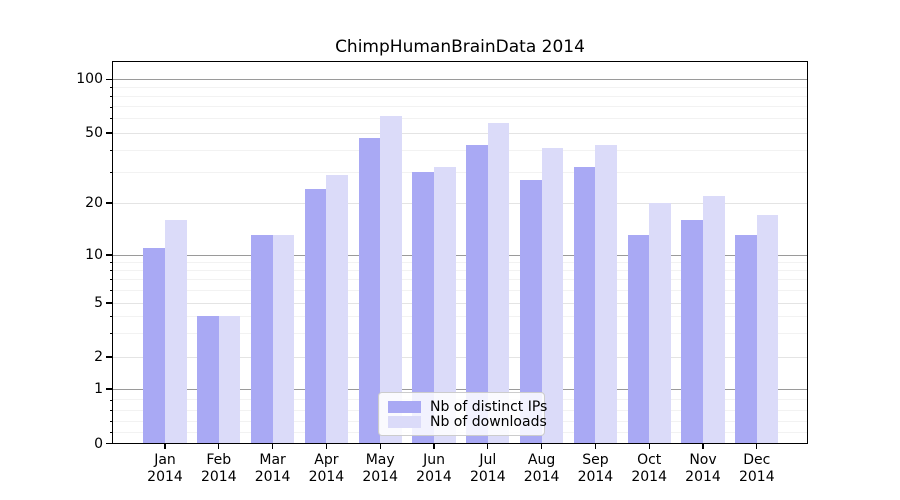 The width and height of the screenshot is (900, 500). Describe the element at coordinates (531, 312) in the screenshot. I see `bar-ips-aug` at that location.